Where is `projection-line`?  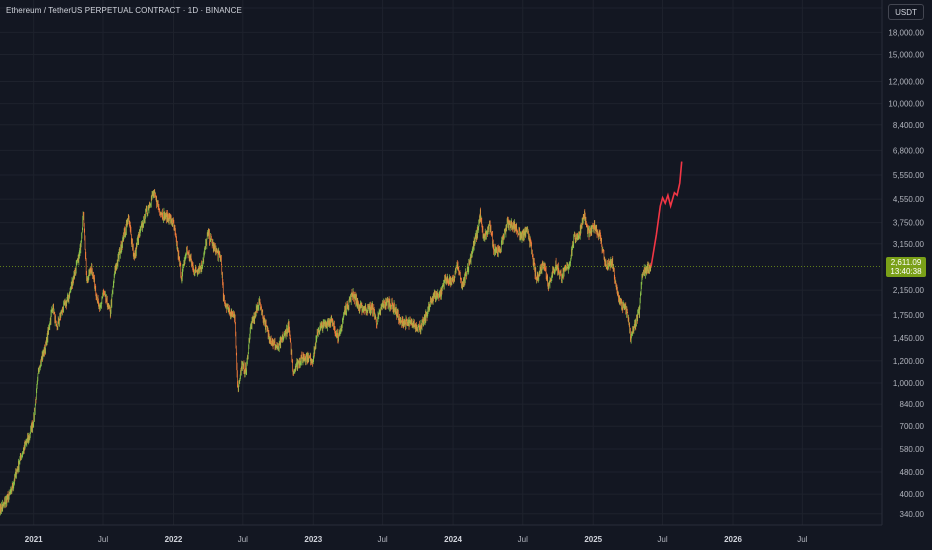 projection-line is located at coordinates (666, 214).